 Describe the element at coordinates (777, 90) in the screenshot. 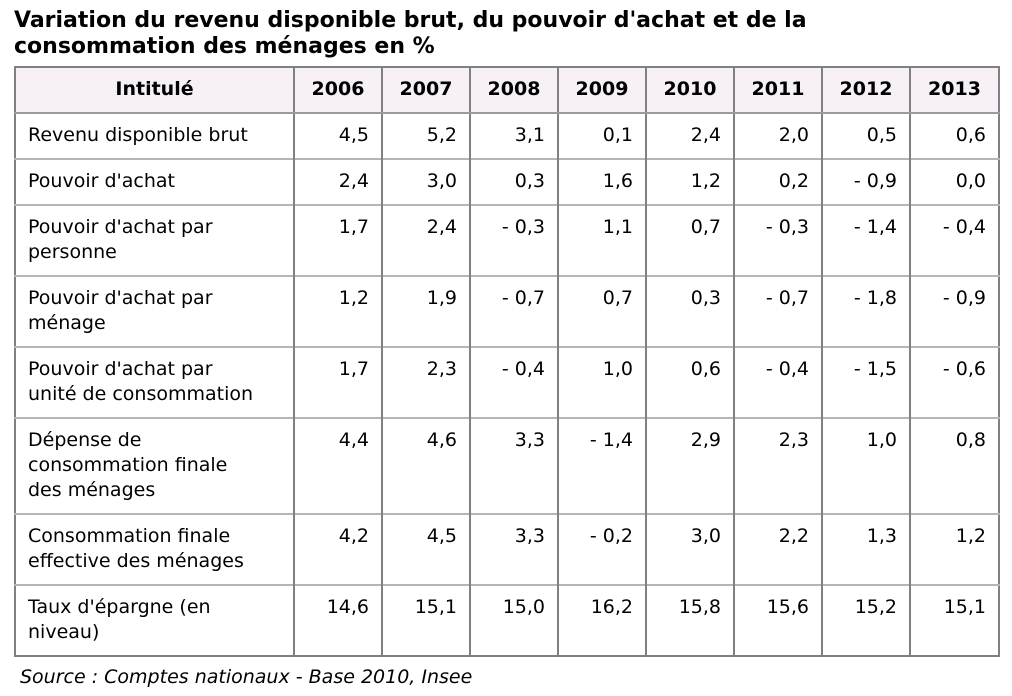

I see `column-header-2011: 2011` at that location.